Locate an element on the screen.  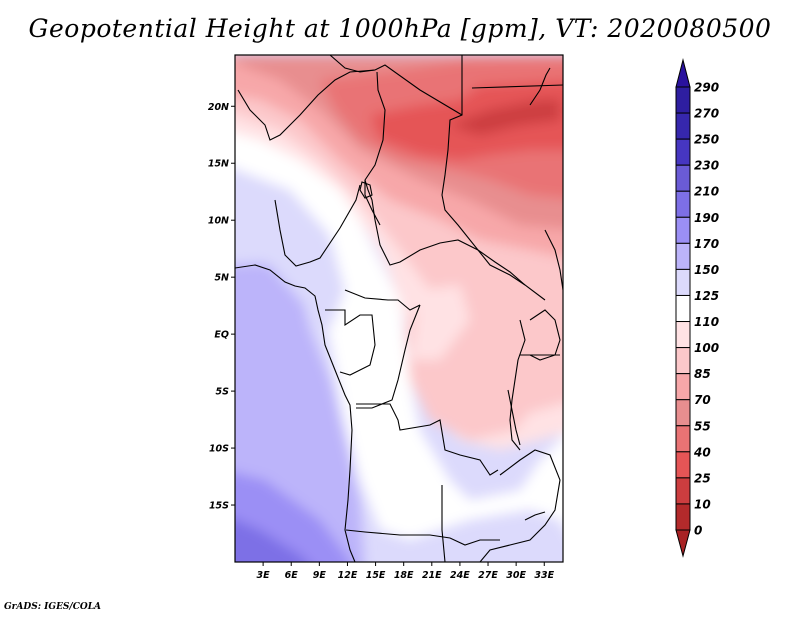
border-angola-namibia is located at coordinates (422, 537).